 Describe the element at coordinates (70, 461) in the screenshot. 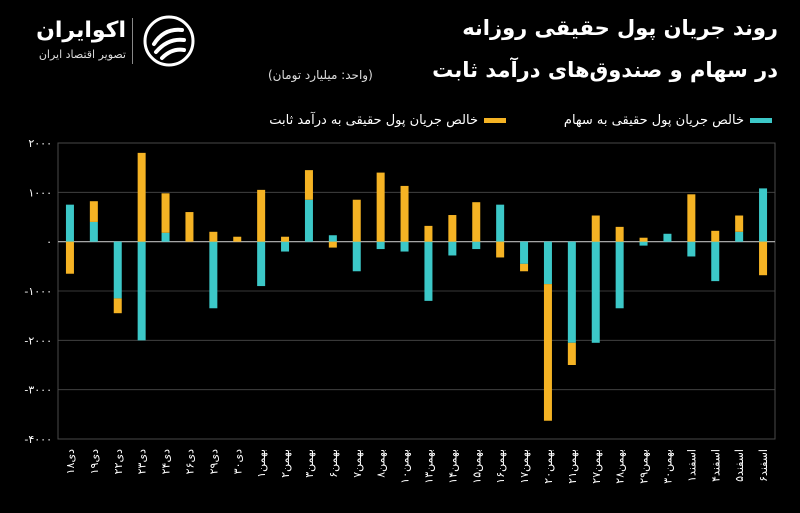

I see `x-tick-label: ۱۸دی` at that location.